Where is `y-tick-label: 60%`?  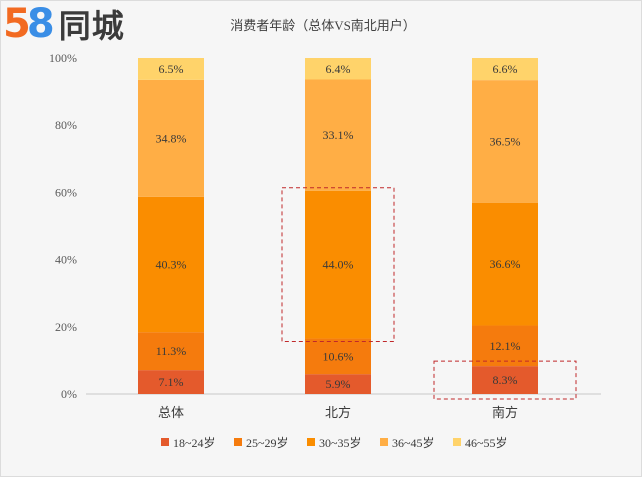 y-tick-label: 60% is located at coordinates (66, 192).